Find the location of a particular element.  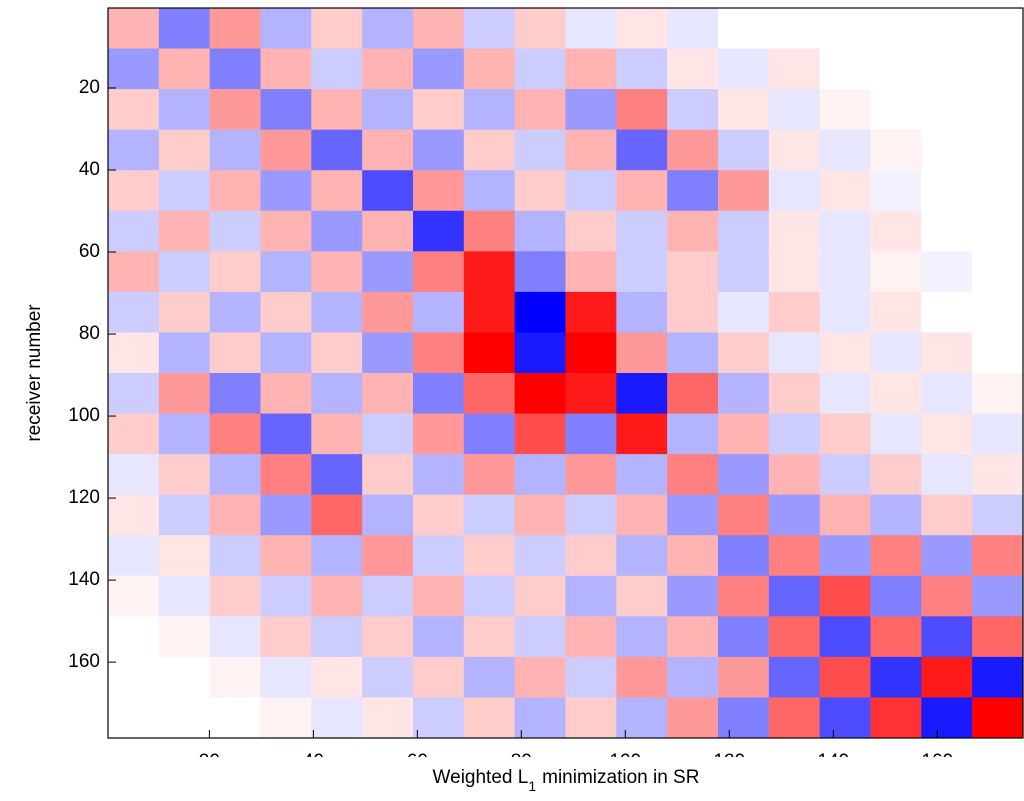

x-axis-label-subscript: 1 is located at coordinates (532, 786).